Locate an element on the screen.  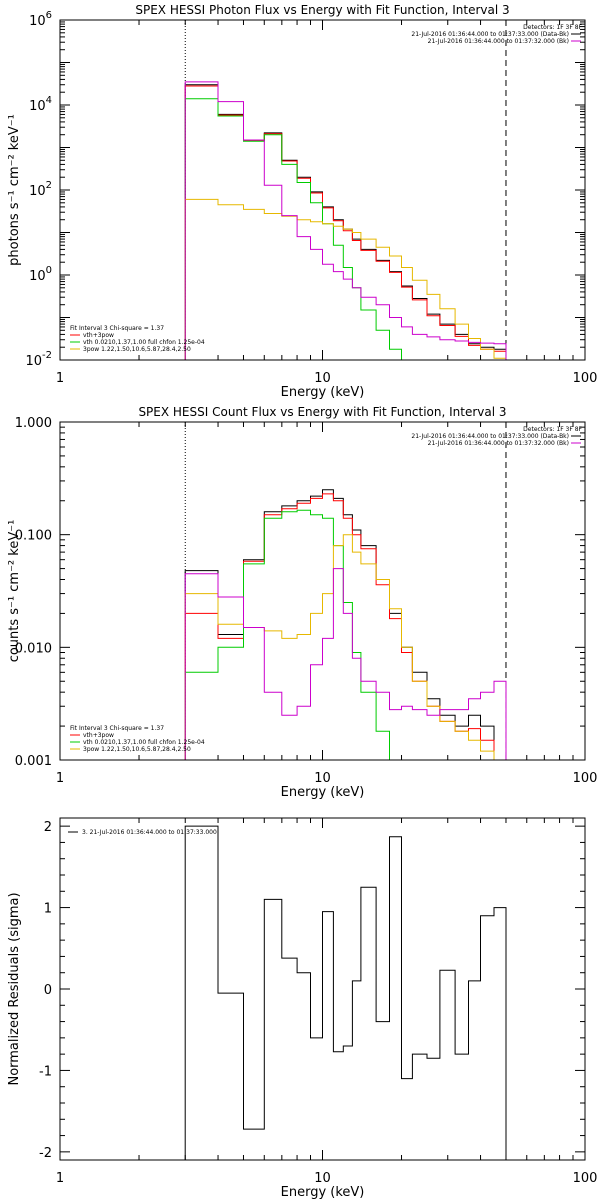
y-tick-label: 0.001 is located at coordinates (33, 761).